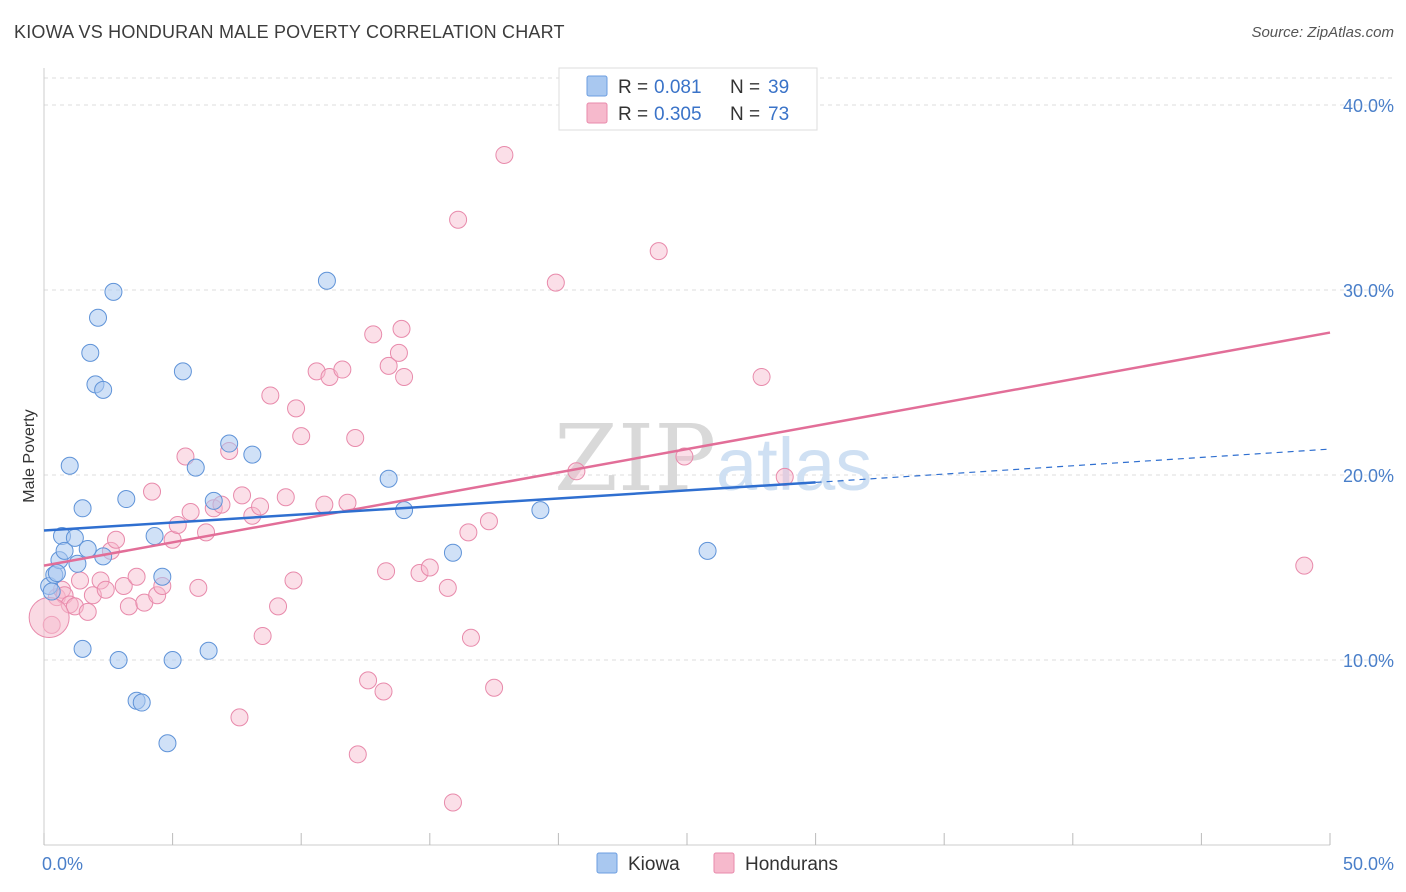 Image resolution: width=1406 pixels, height=892 pixels. What do you see at coordinates (654, 864) in the screenshot?
I see `bottom-legend-kiowa-label: Kiowa` at bounding box center [654, 864].